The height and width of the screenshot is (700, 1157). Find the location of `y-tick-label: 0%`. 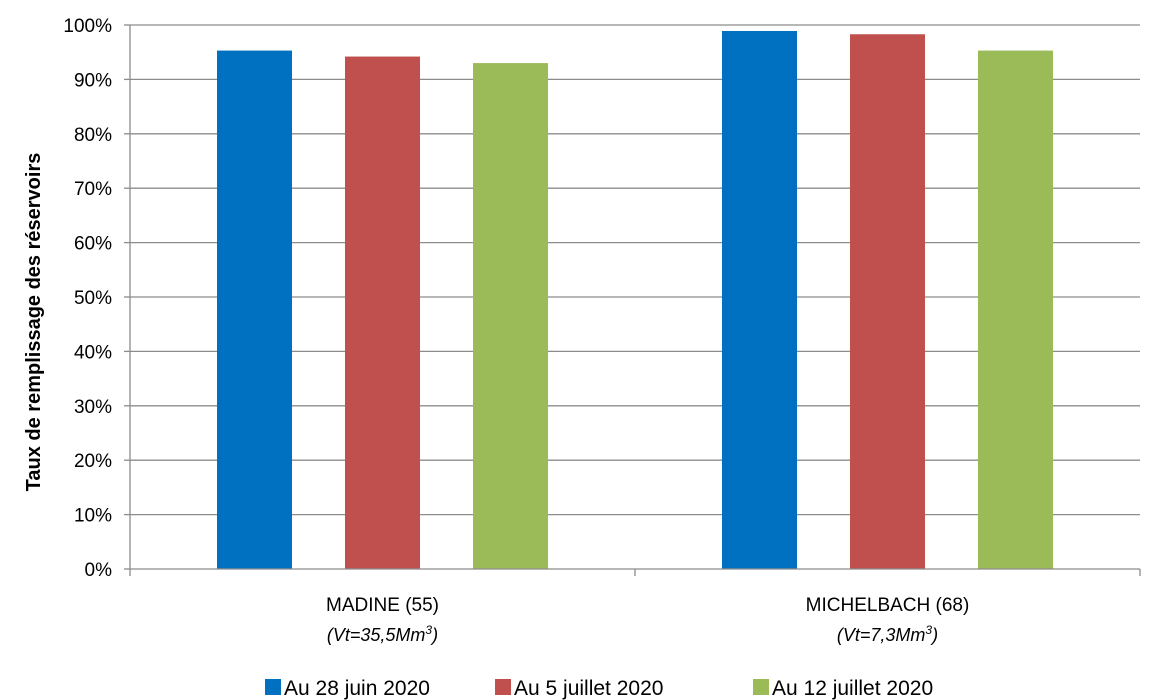

y-tick-label: 0% is located at coordinates (99, 570).